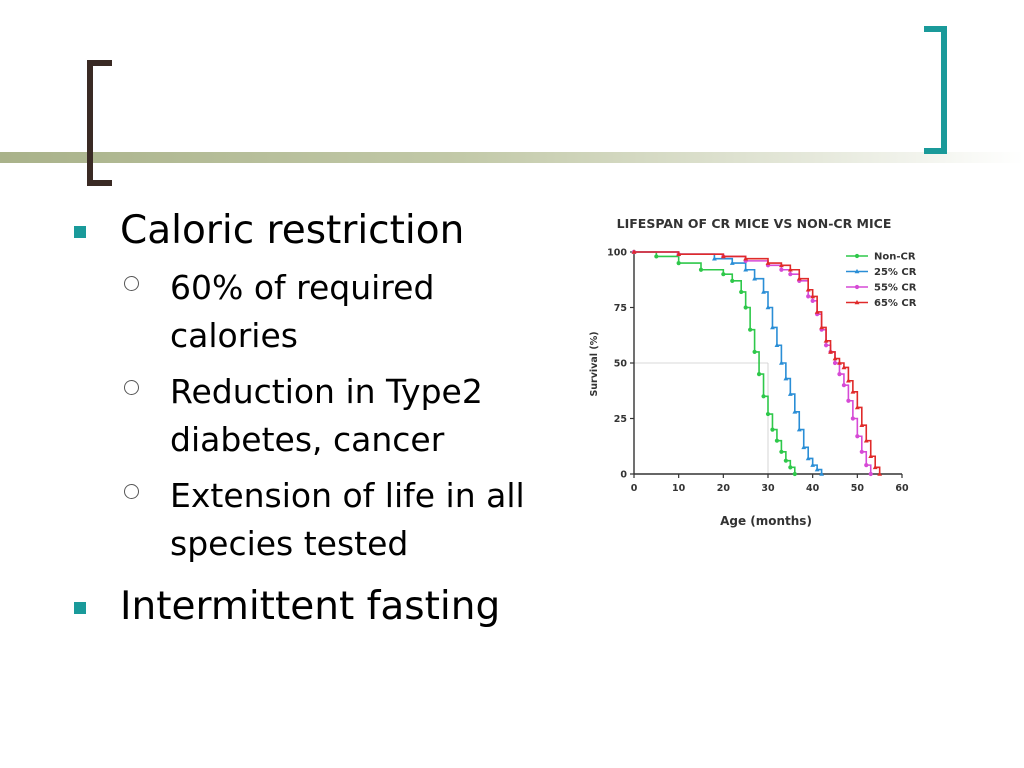  What do you see at coordinates (895, 303) in the screenshot?
I see `legend-label: 65% CR` at bounding box center [895, 303].